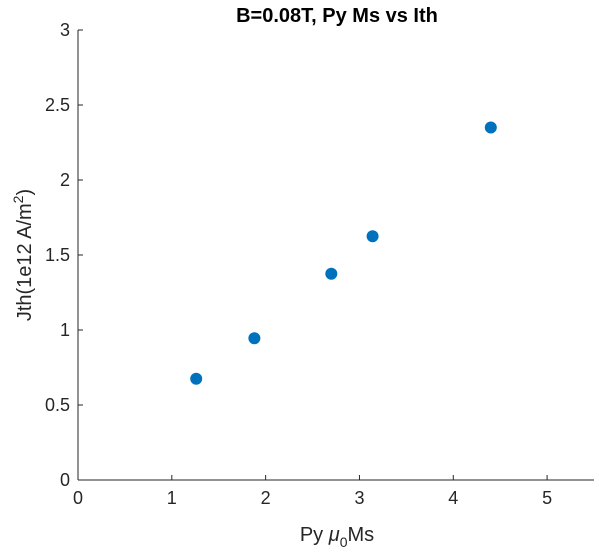  What do you see at coordinates (547, 498) in the screenshot?
I see `x-tick-label: 5` at bounding box center [547, 498].